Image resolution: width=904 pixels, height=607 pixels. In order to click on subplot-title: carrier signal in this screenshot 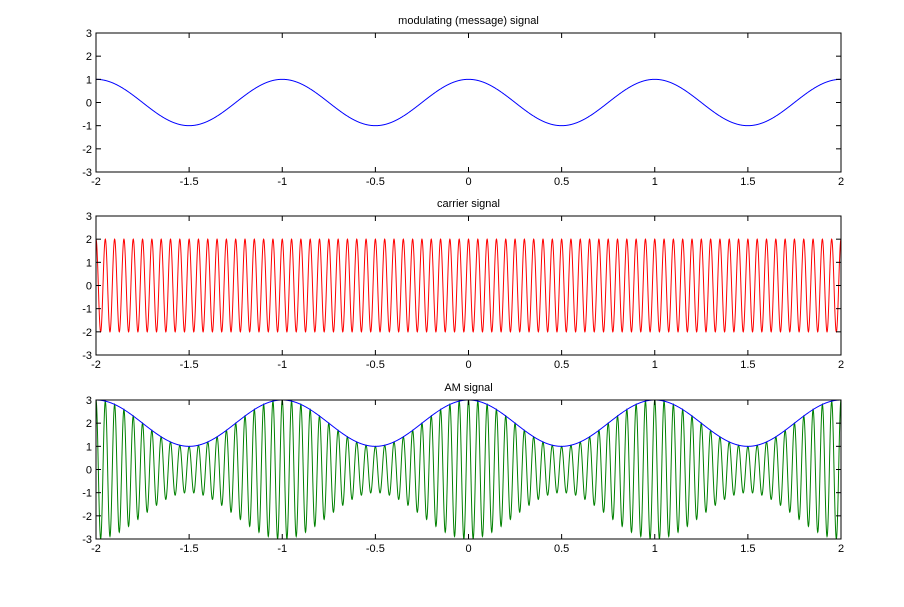, I will do `click(468, 204)`.